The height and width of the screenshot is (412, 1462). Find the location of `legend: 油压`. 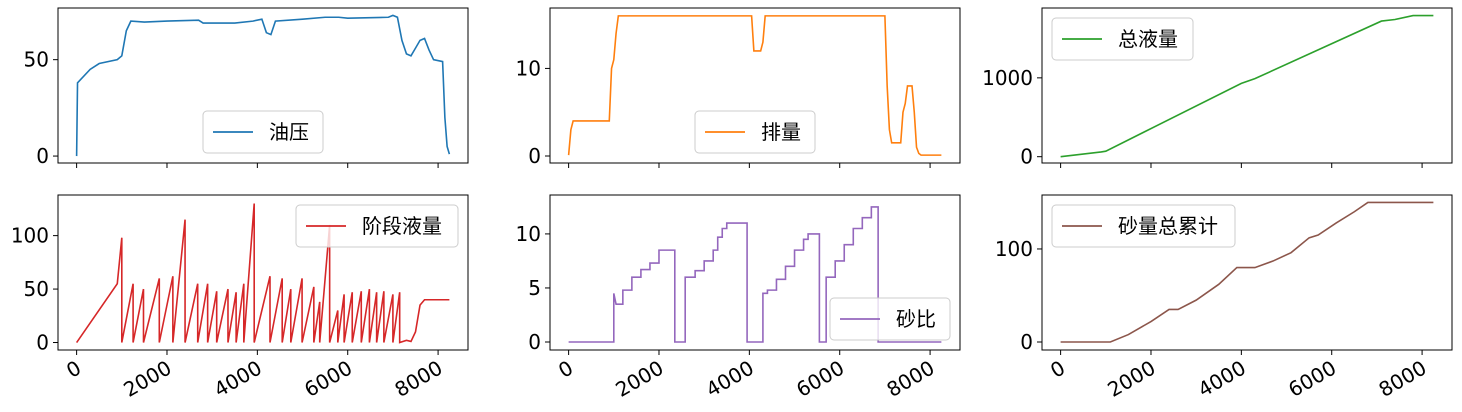

legend: 油压 is located at coordinates (263, 132).